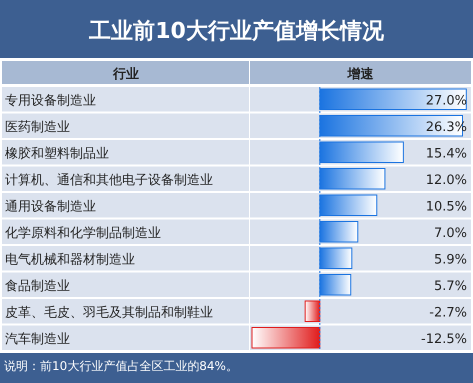  What do you see at coordinates (450, 260) in the screenshot?
I see `data-label: 5.9%` at bounding box center [450, 260].